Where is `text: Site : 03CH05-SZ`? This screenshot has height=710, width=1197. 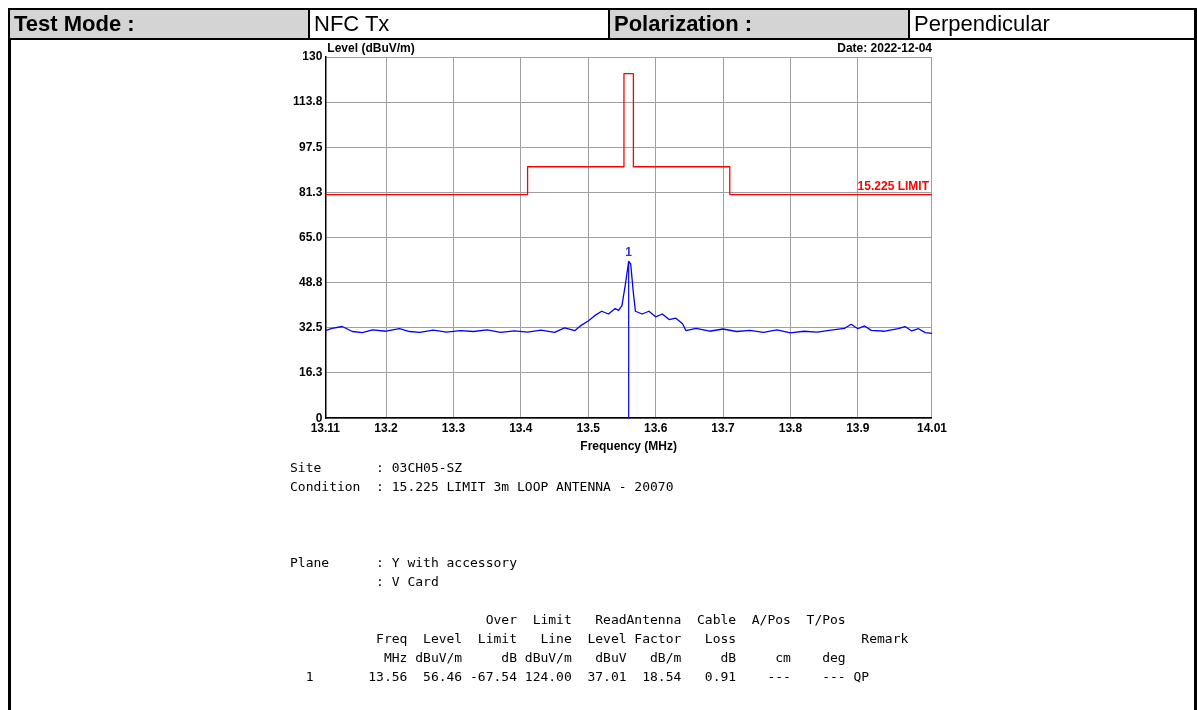
text: Site : 03CH05-SZ is located at coordinates (376, 467).